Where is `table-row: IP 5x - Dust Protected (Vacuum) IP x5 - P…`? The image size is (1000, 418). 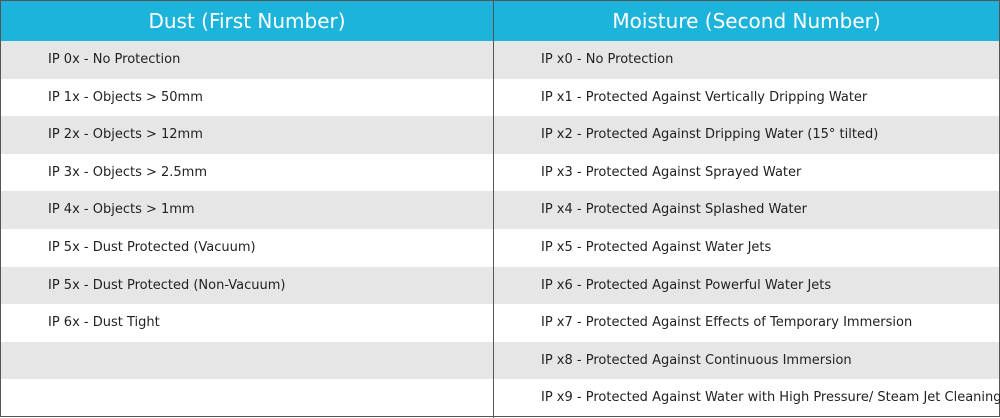 table-row: IP 5x - Dust Protected (Vacuum) IP x5 - P… is located at coordinates (500, 248).